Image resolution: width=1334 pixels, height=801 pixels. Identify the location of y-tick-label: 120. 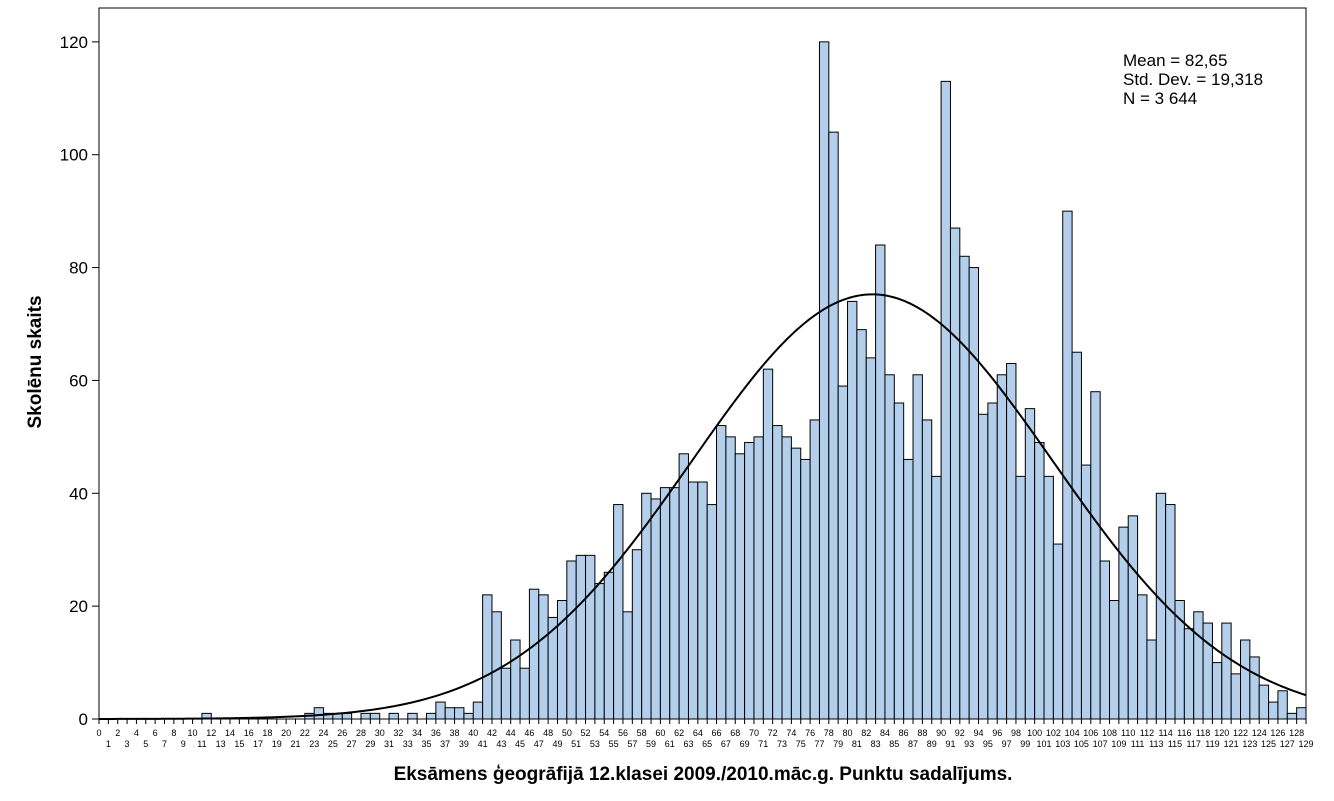
(74, 42).